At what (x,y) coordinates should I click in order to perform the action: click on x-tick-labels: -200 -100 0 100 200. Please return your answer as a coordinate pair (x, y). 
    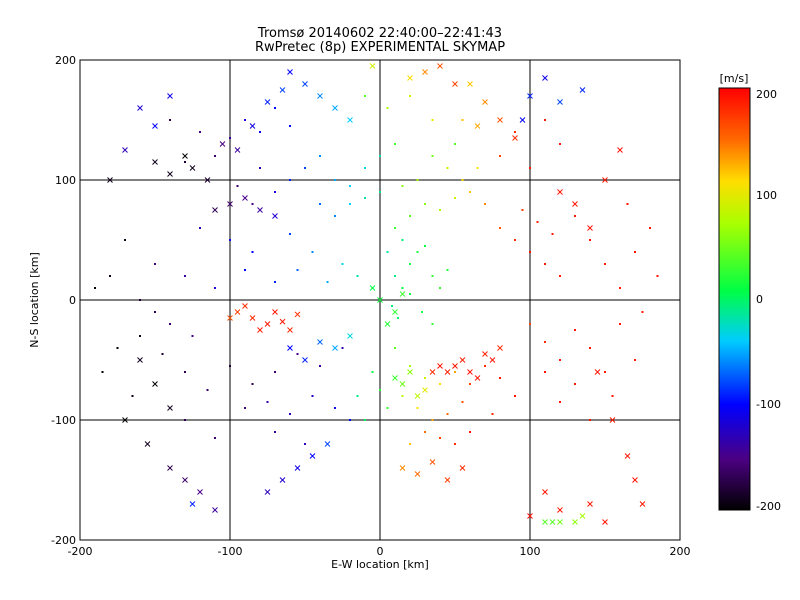
    Looking at the image, I should click on (379, 551).